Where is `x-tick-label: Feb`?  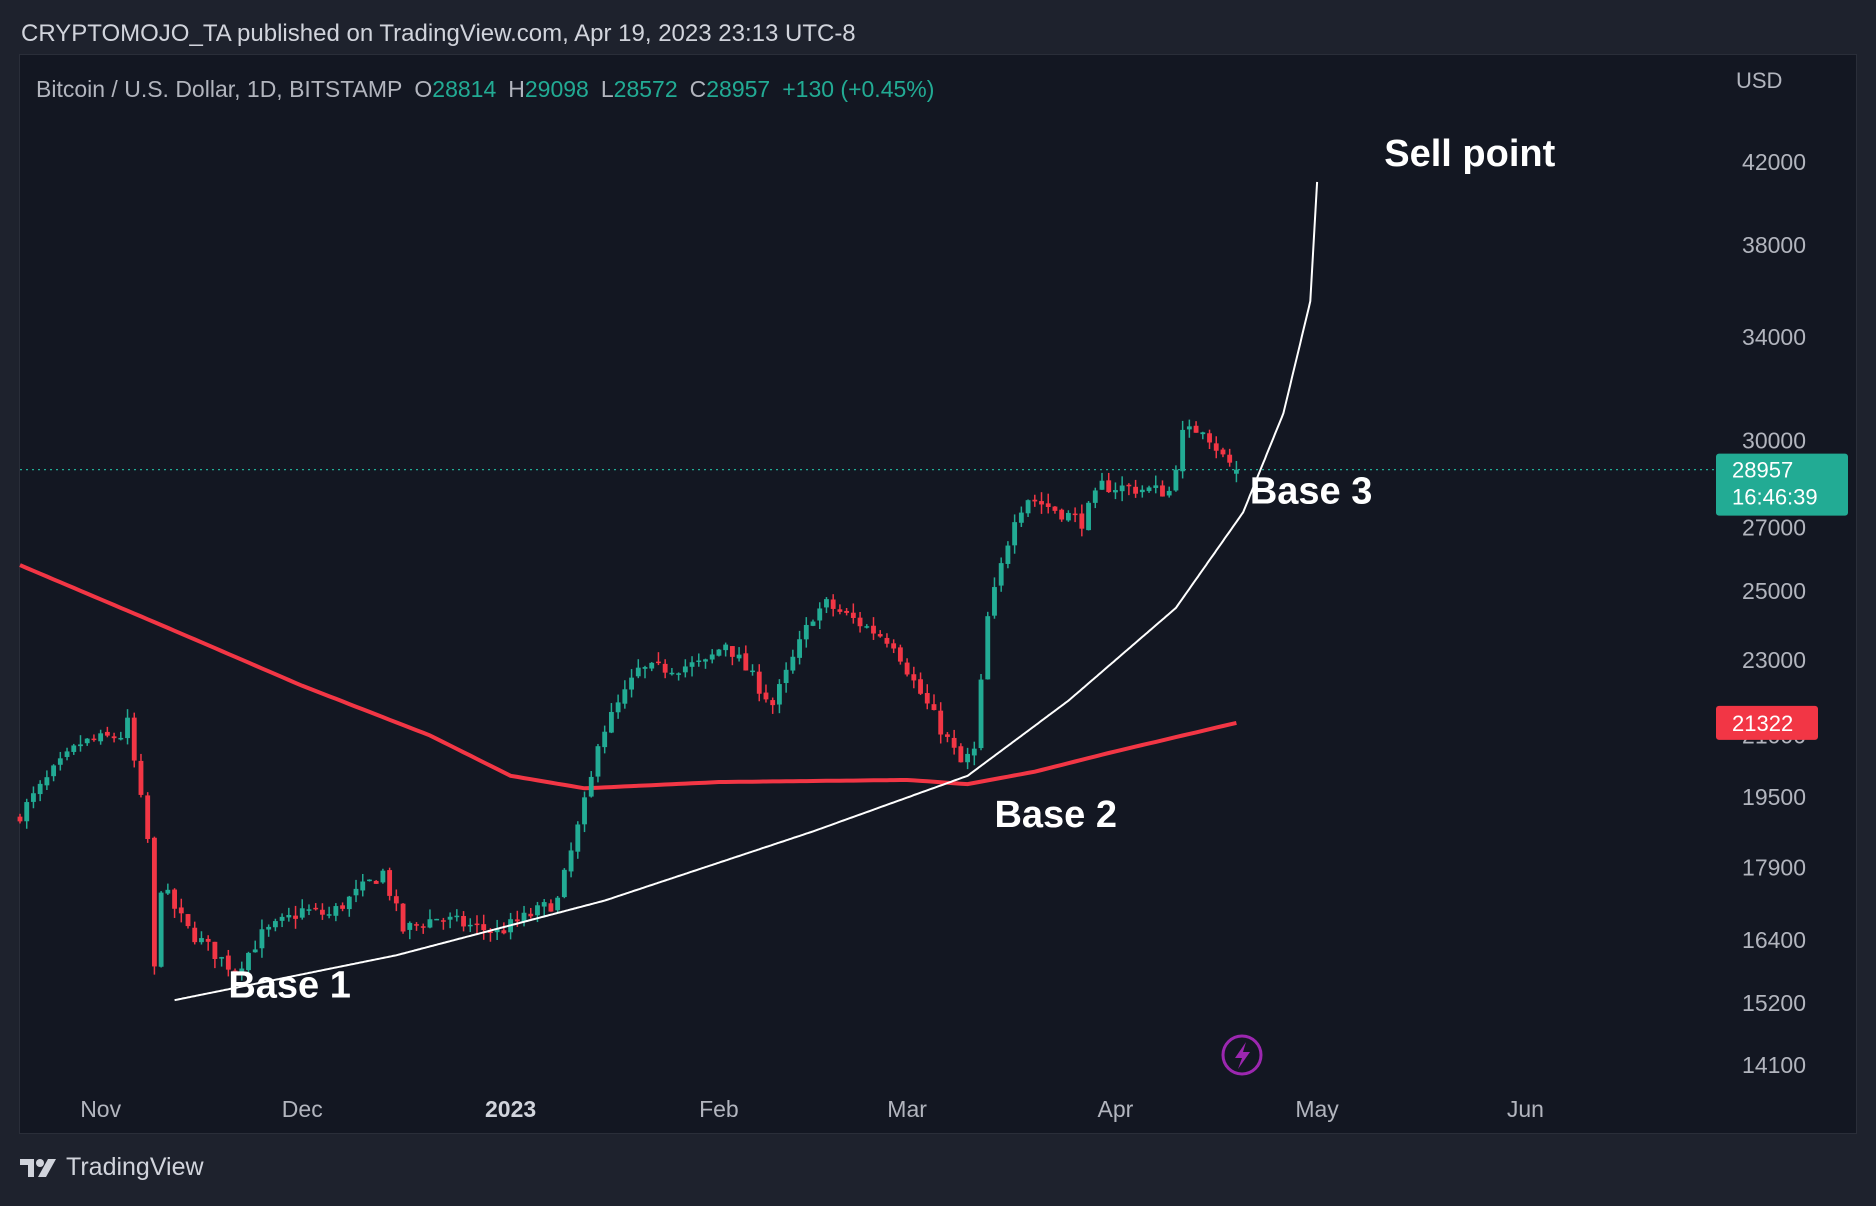 x-tick-label: Feb is located at coordinates (719, 1109).